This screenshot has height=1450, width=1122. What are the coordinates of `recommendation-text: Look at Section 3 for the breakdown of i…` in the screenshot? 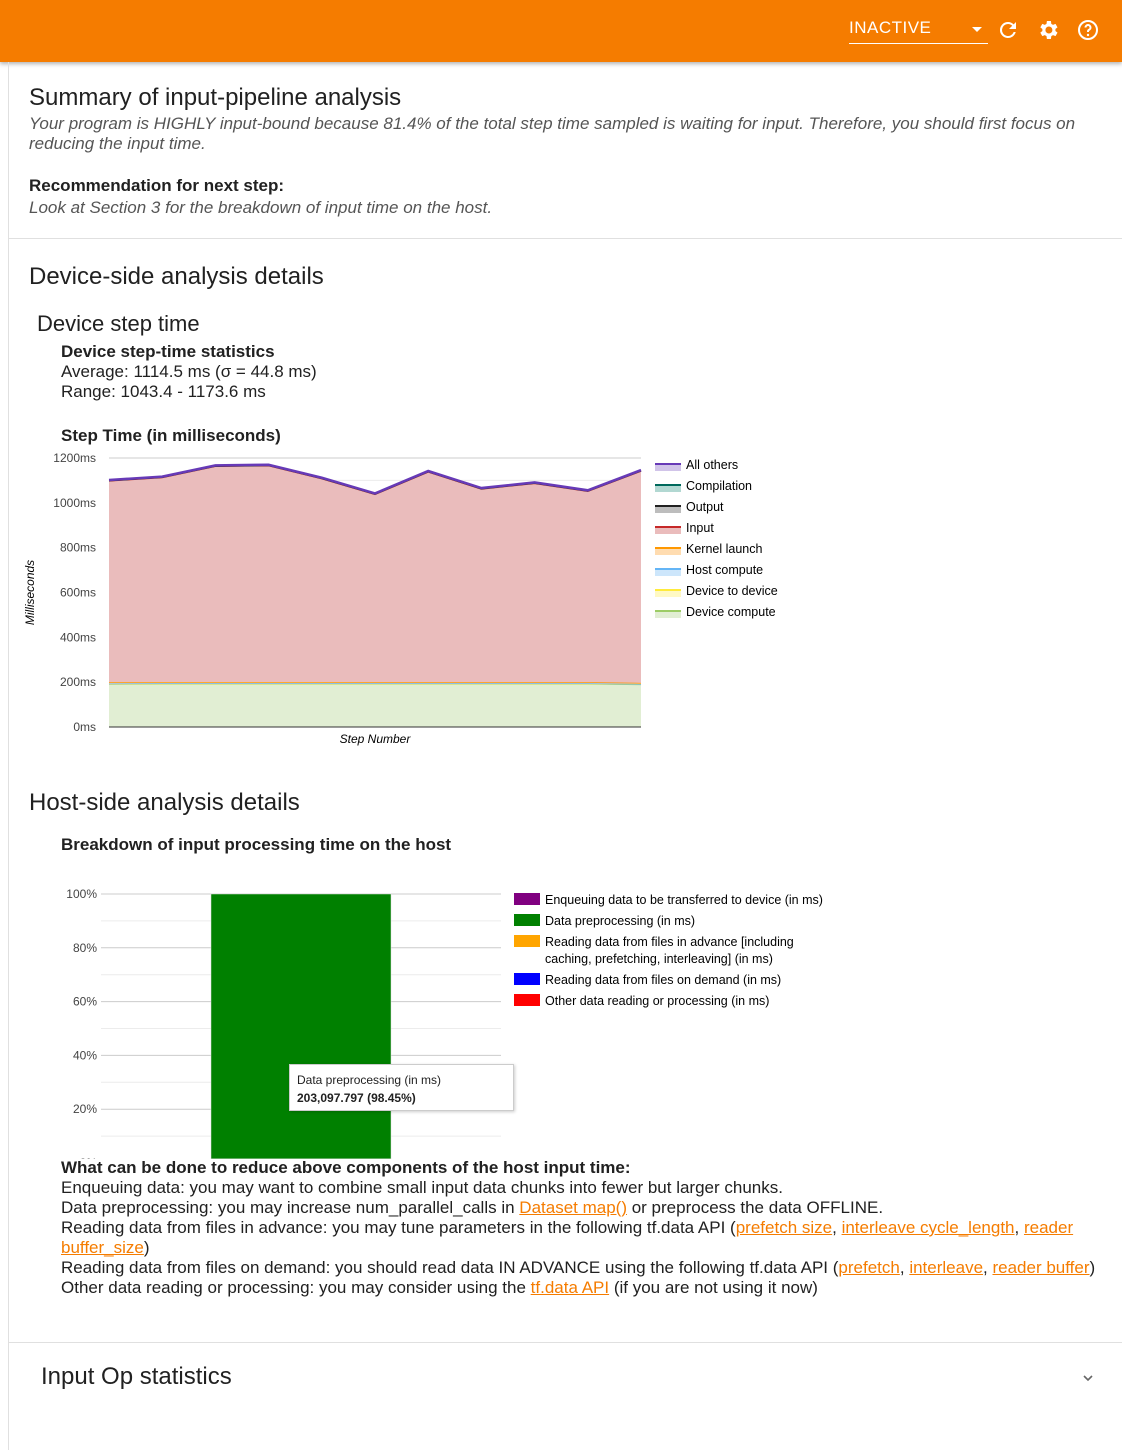 It's located at (261, 207).